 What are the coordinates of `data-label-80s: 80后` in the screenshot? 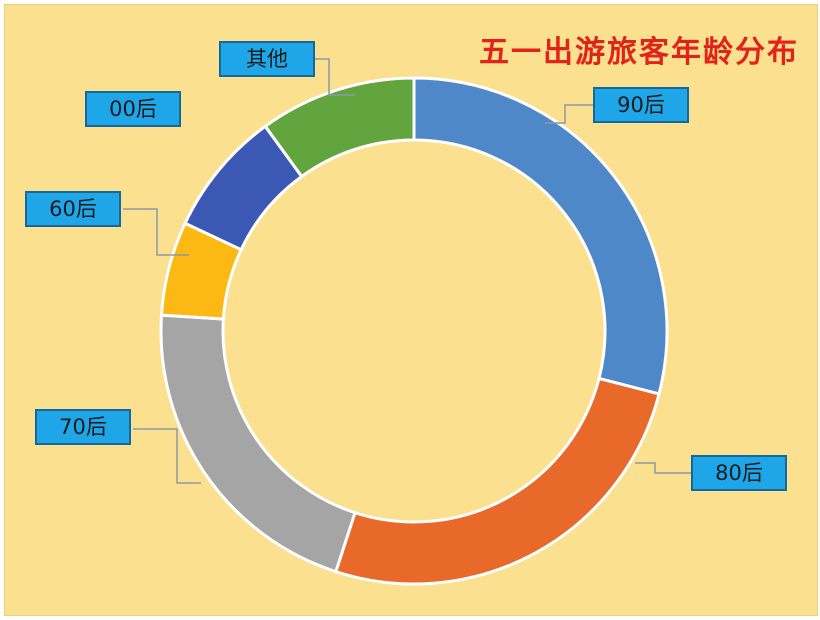 It's located at (739, 473).